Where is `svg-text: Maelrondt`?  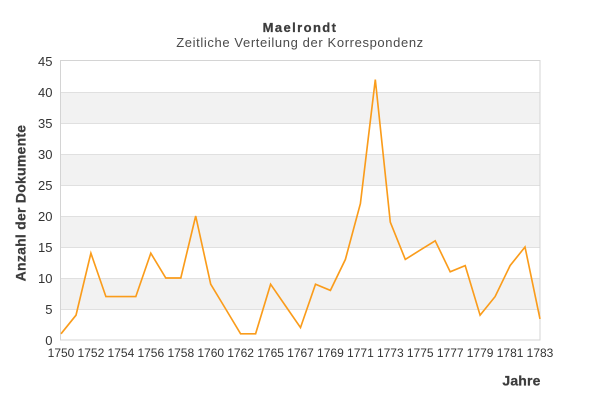
svg-text: Maelrondt is located at coordinates (300, 27).